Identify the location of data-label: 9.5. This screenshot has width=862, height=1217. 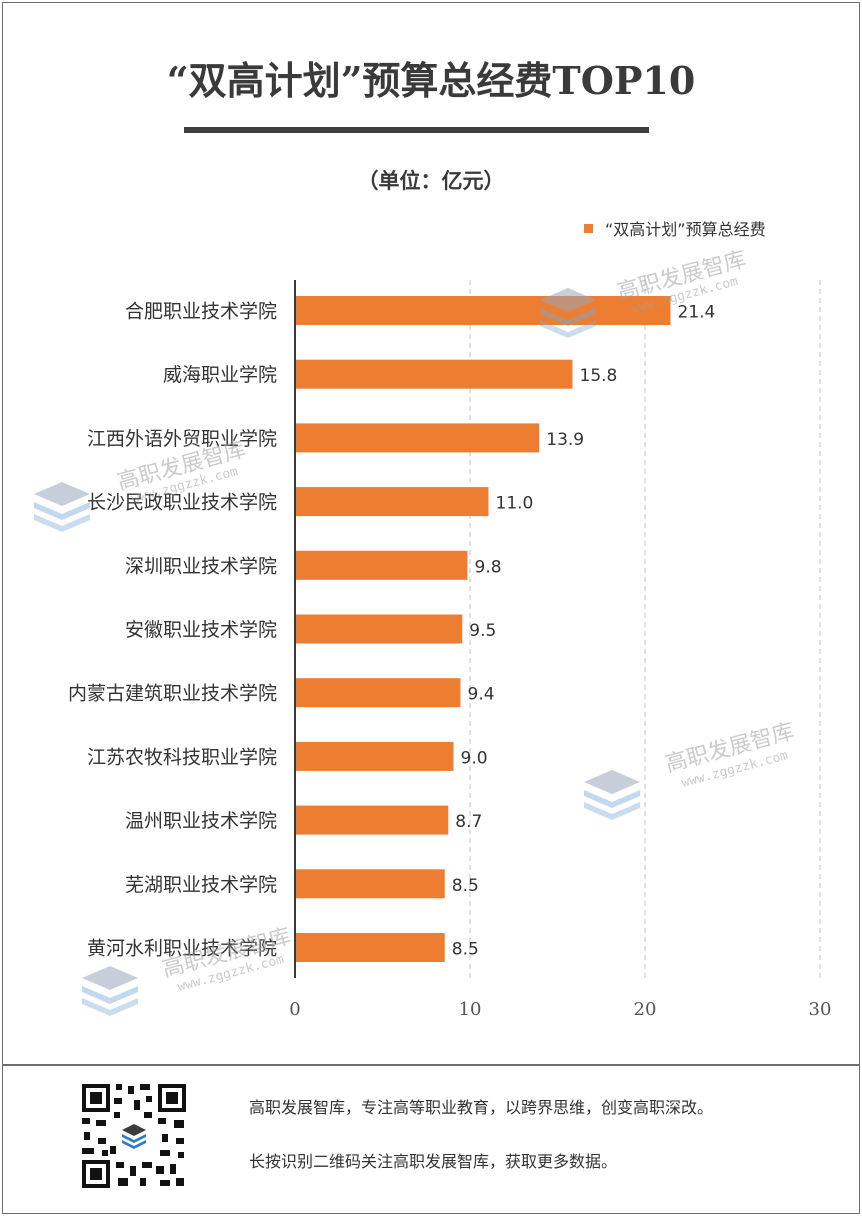
(482, 631).